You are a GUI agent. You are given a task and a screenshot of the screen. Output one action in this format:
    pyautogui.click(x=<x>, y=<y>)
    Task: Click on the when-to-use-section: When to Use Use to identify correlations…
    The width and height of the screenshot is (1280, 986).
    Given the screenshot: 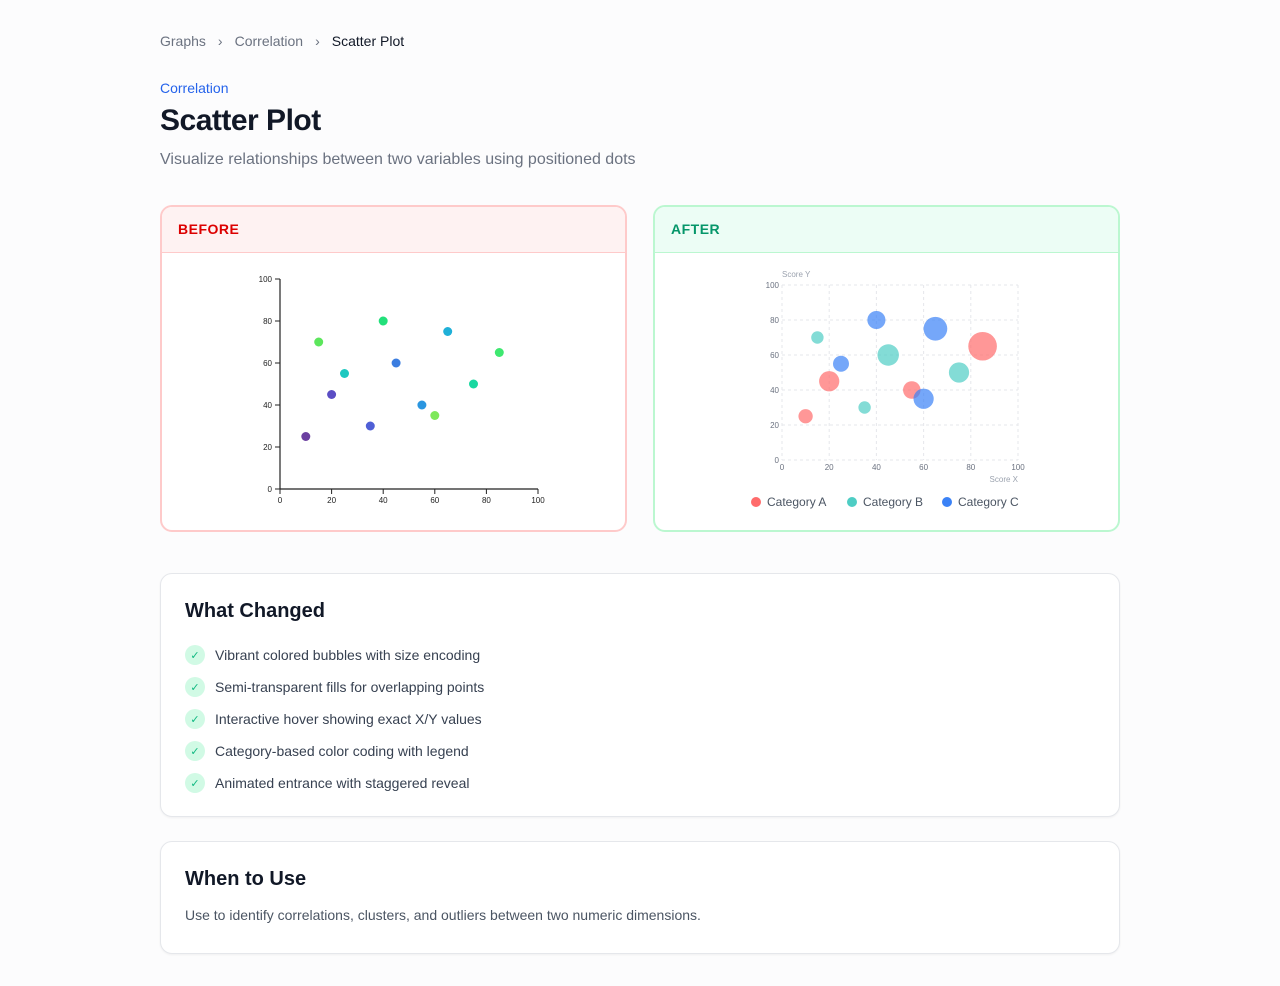 What is the action you would take?
    pyautogui.click(x=640, y=897)
    